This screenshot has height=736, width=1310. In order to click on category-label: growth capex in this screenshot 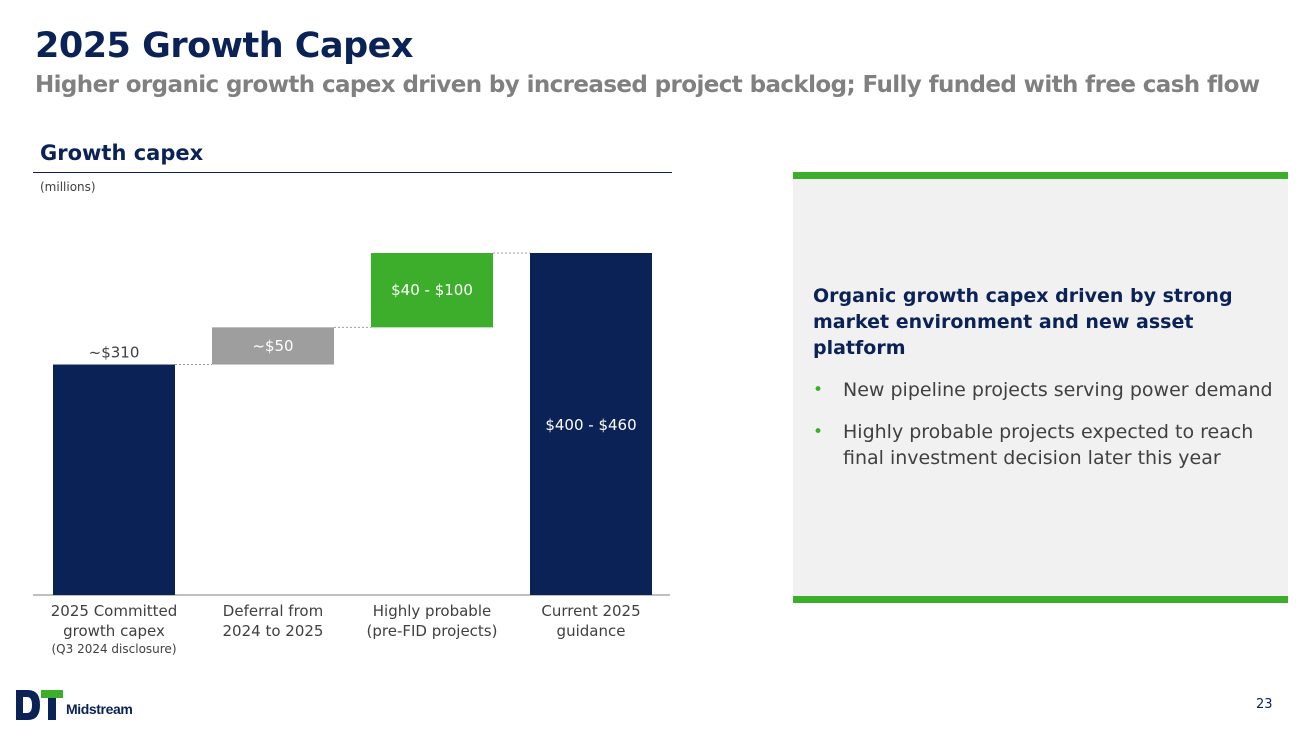, I will do `click(114, 631)`.